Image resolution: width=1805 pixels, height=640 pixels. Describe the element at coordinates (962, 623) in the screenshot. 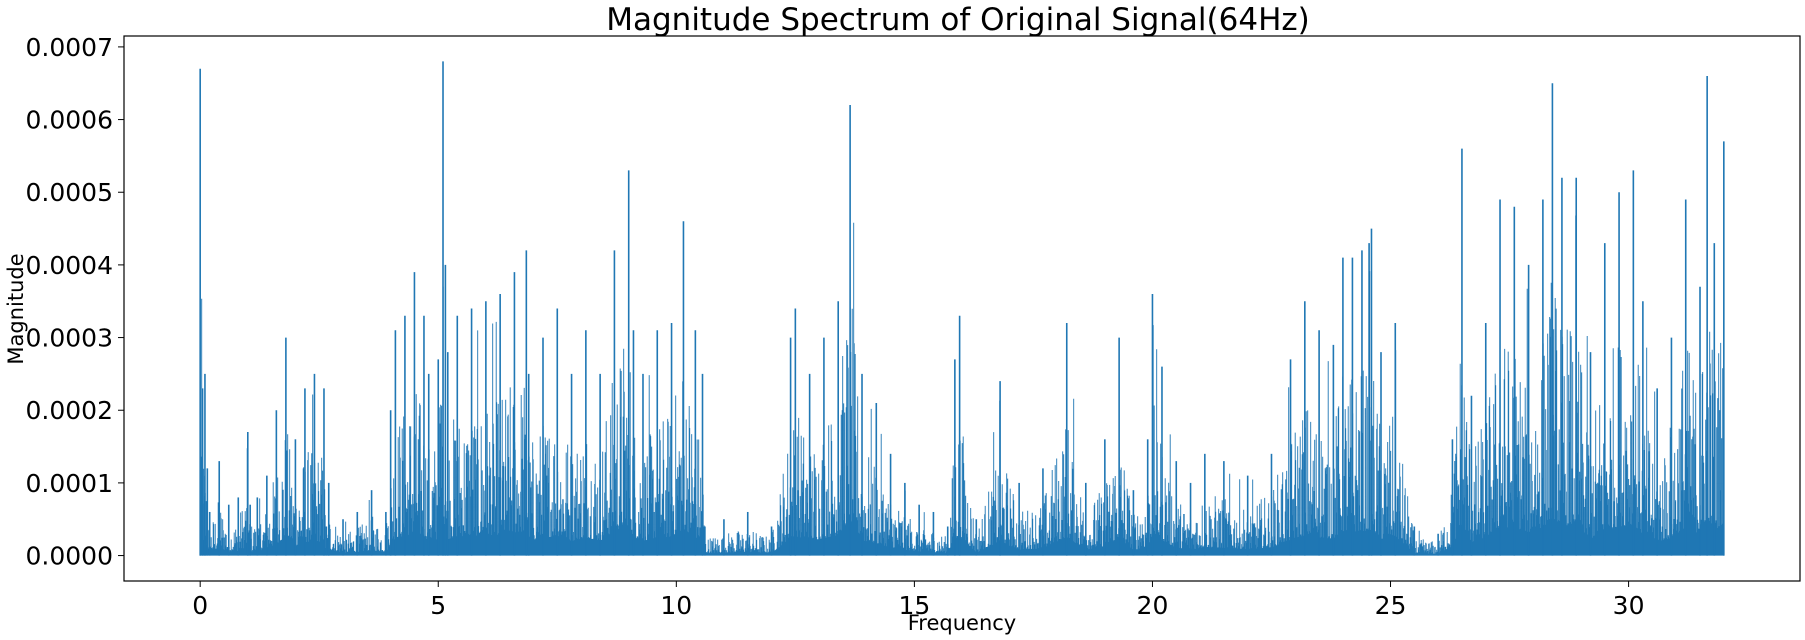

I see `x-axis-label: Frequency` at that location.